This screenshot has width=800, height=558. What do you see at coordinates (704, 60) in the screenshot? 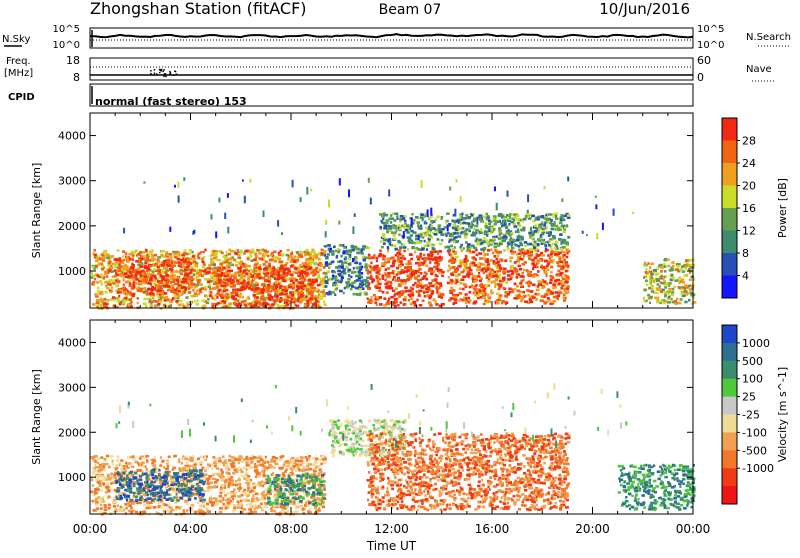
I see `nave-tick-top: 60` at bounding box center [704, 60].